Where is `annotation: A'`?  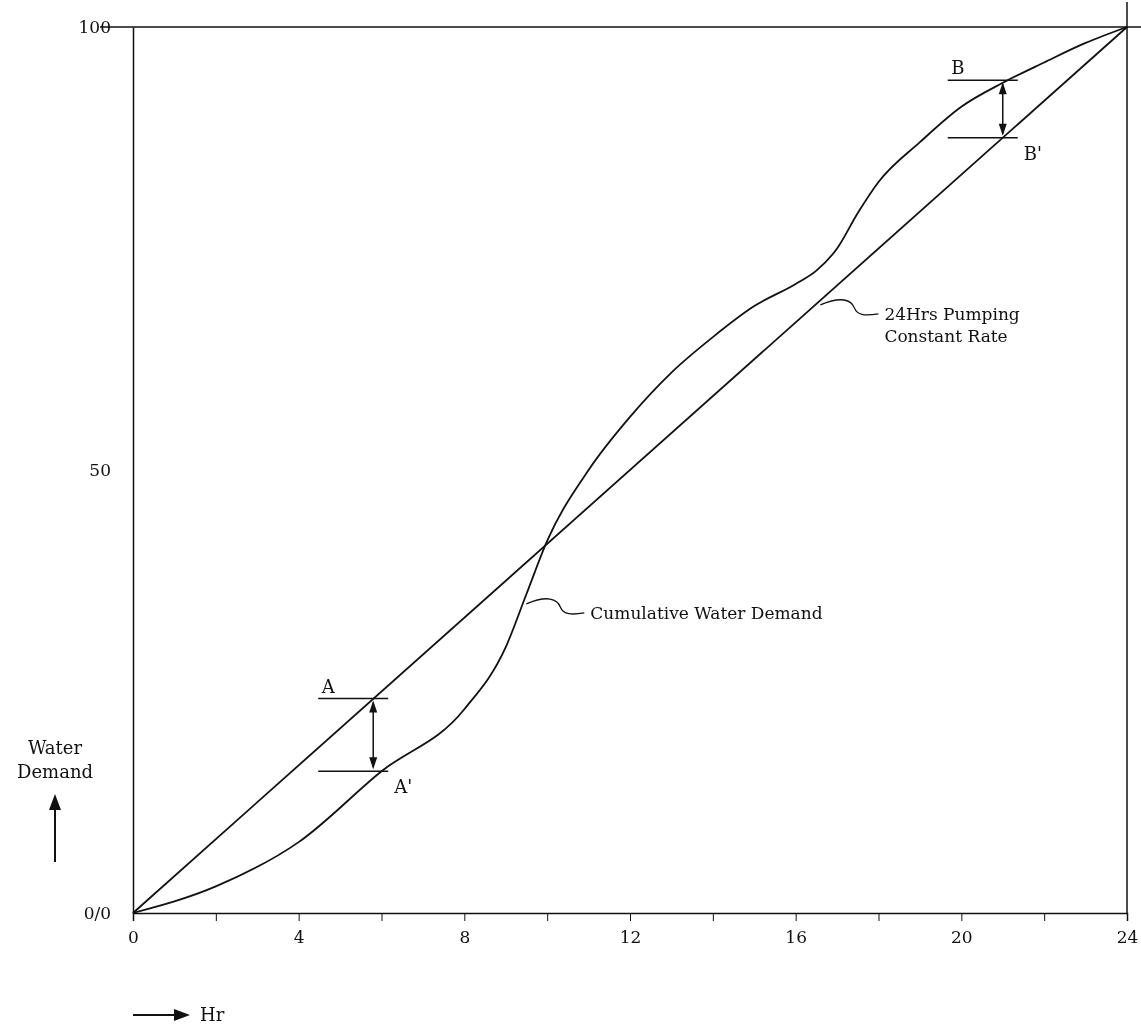 annotation: A' is located at coordinates (403, 787).